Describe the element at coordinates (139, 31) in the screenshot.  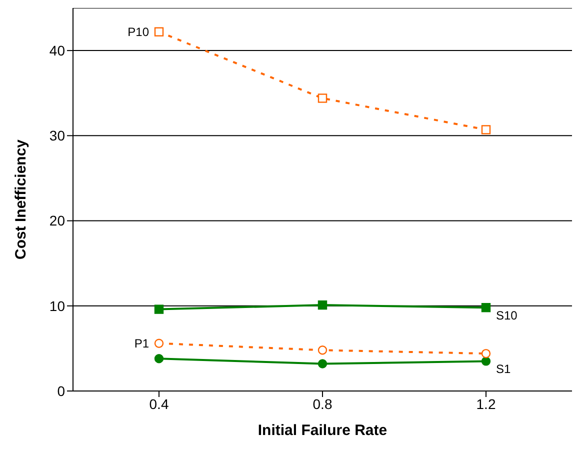
I see `series-label: P10` at that location.